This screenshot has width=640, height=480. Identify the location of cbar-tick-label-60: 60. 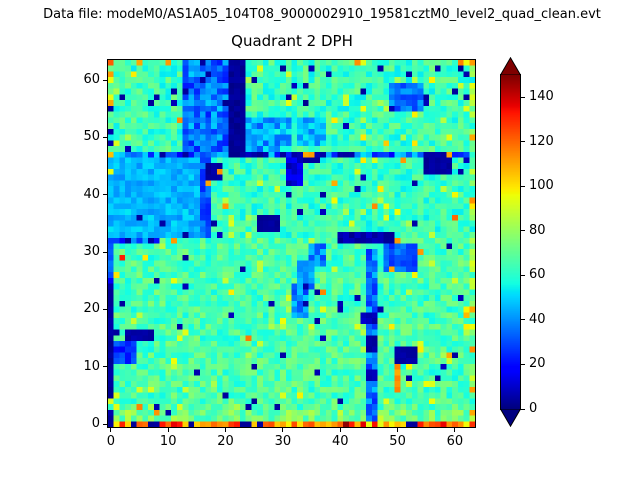
(537, 275).